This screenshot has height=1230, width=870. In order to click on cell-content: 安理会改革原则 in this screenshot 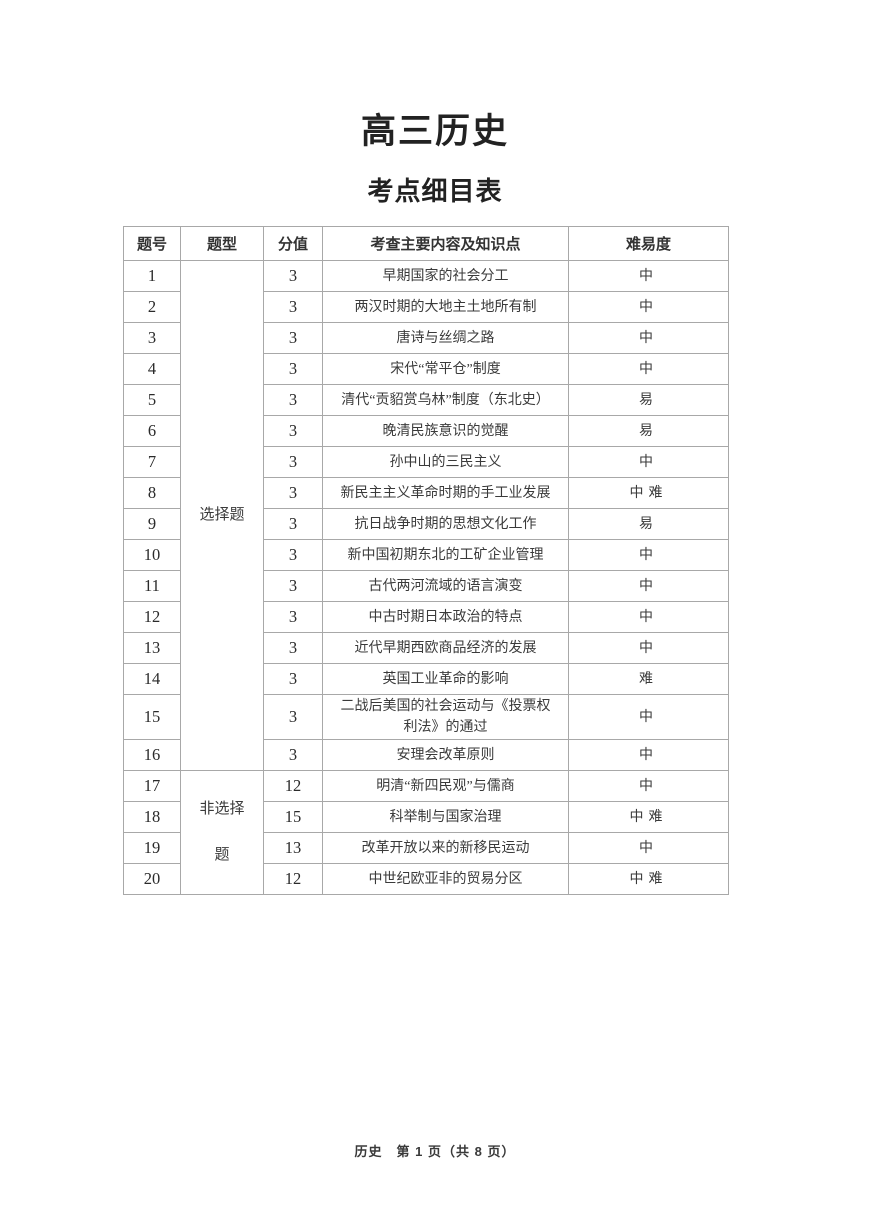, I will do `click(445, 755)`.